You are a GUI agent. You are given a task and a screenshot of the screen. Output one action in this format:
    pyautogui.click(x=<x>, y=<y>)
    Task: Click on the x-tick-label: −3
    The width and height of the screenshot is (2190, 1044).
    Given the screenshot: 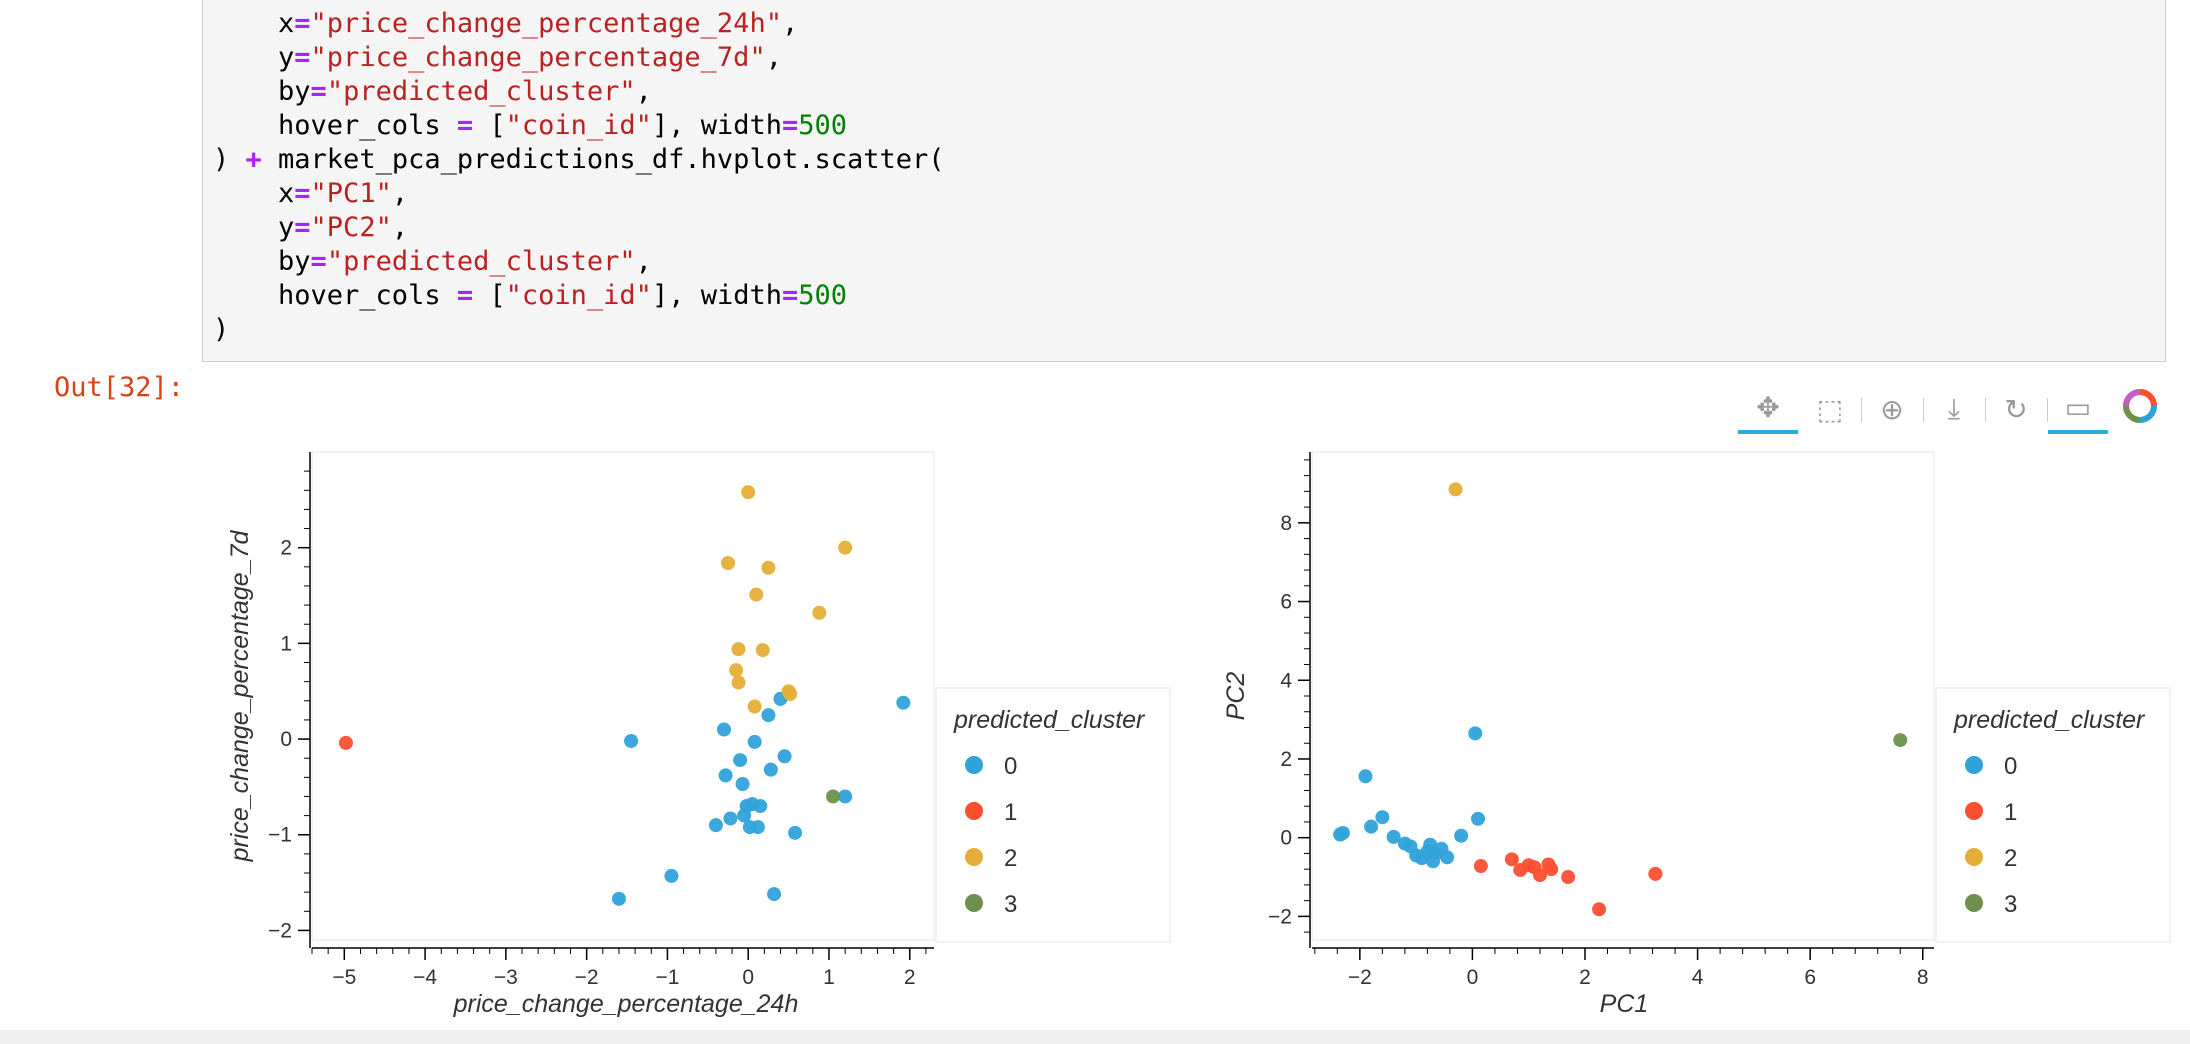 What is the action you would take?
    pyautogui.click(x=506, y=977)
    